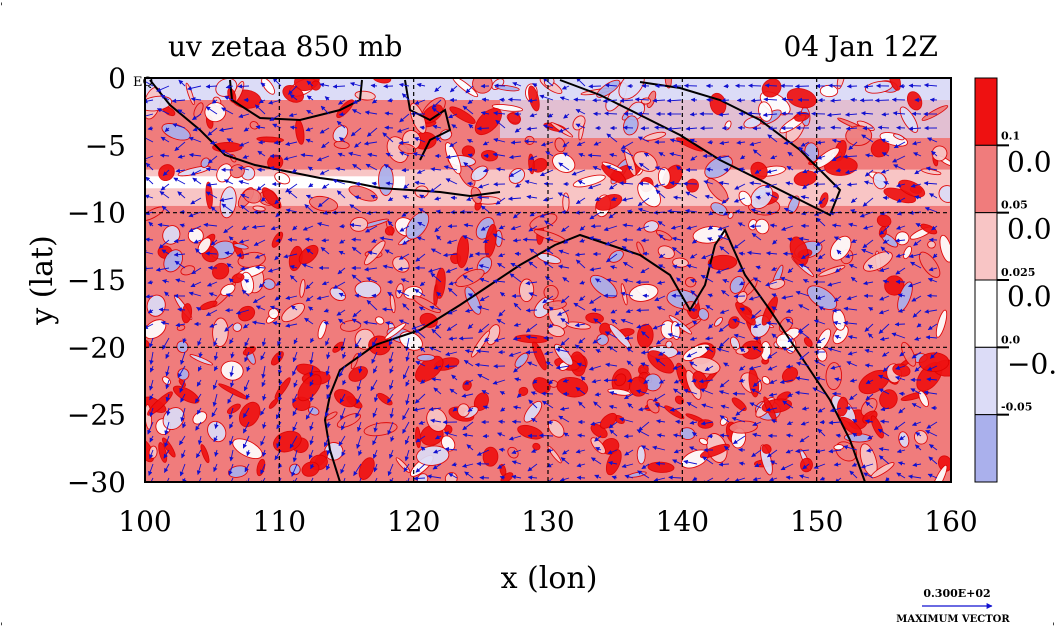 Image resolution: width=1058 pixels, height=631 pixels. What do you see at coordinates (1018, 272) in the screenshot?
I see `colorbar-boundary-label: 0.025` at bounding box center [1018, 272].